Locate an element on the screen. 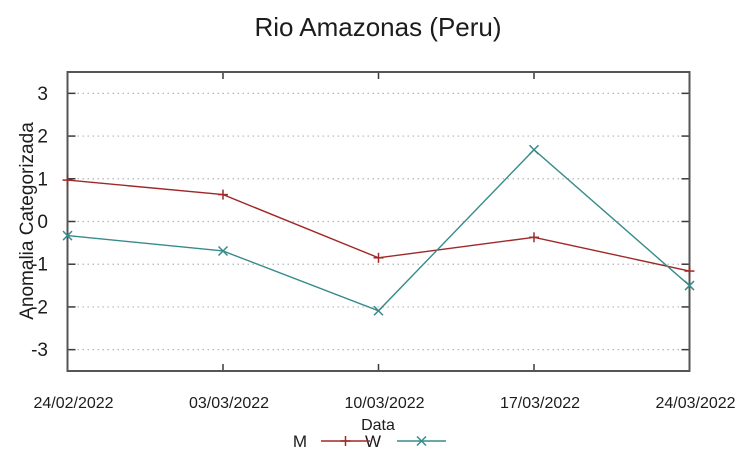 This screenshot has height=459, width=753. y-tick-label: 0 is located at coordinates (42, 222).